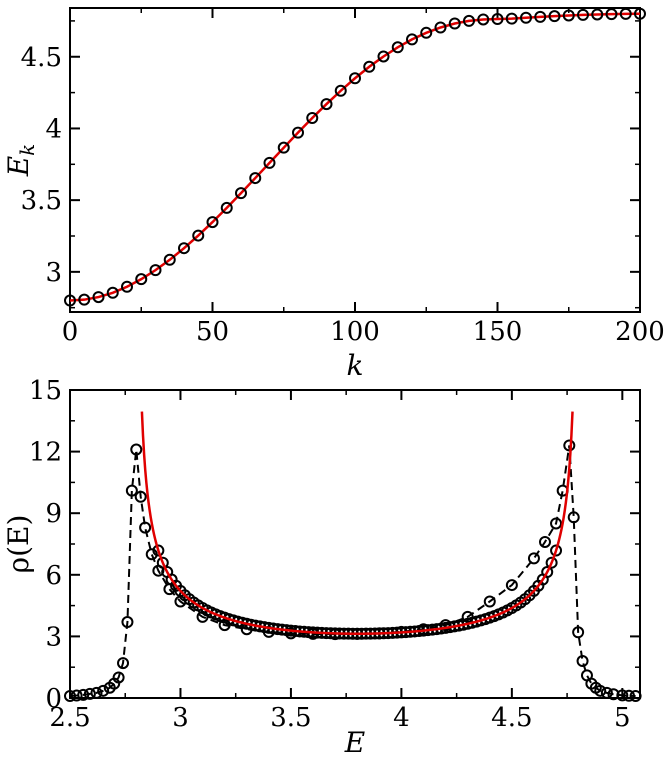 Image resolution: width=664 pixels, height=759 pixels. What do you see at coordinates (498, 332) in the screenshot?
I see `top-x-tick-label: 150` at bounding box center [498, 332].